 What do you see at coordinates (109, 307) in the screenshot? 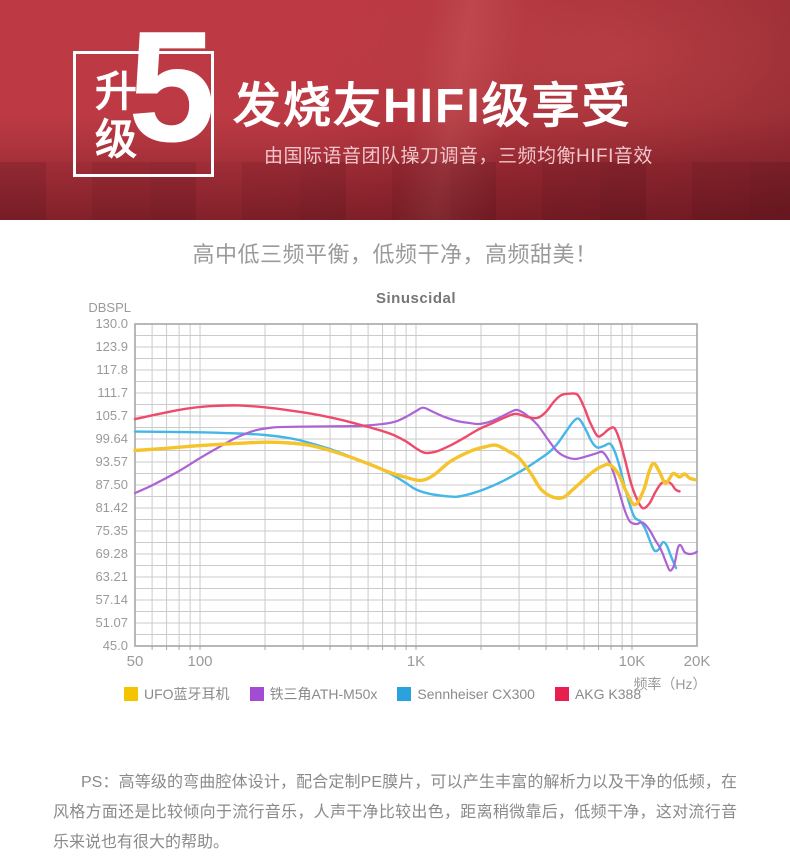
I see `y-axis-label: DBSPL` at bounding box center [109, 307].